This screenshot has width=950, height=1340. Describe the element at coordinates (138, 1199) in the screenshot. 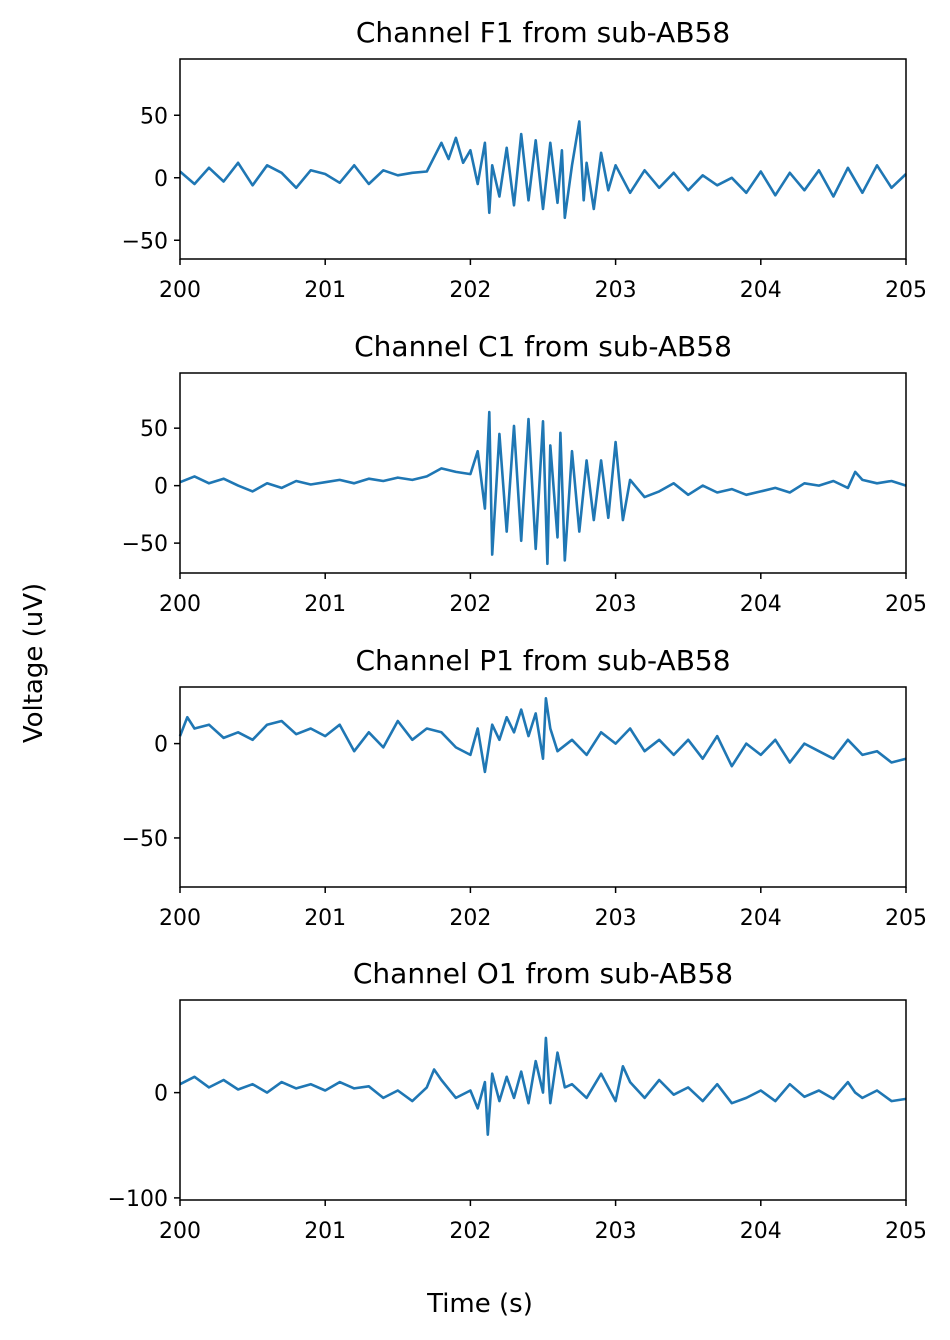

I see `y-tick-label: −100` at that location.